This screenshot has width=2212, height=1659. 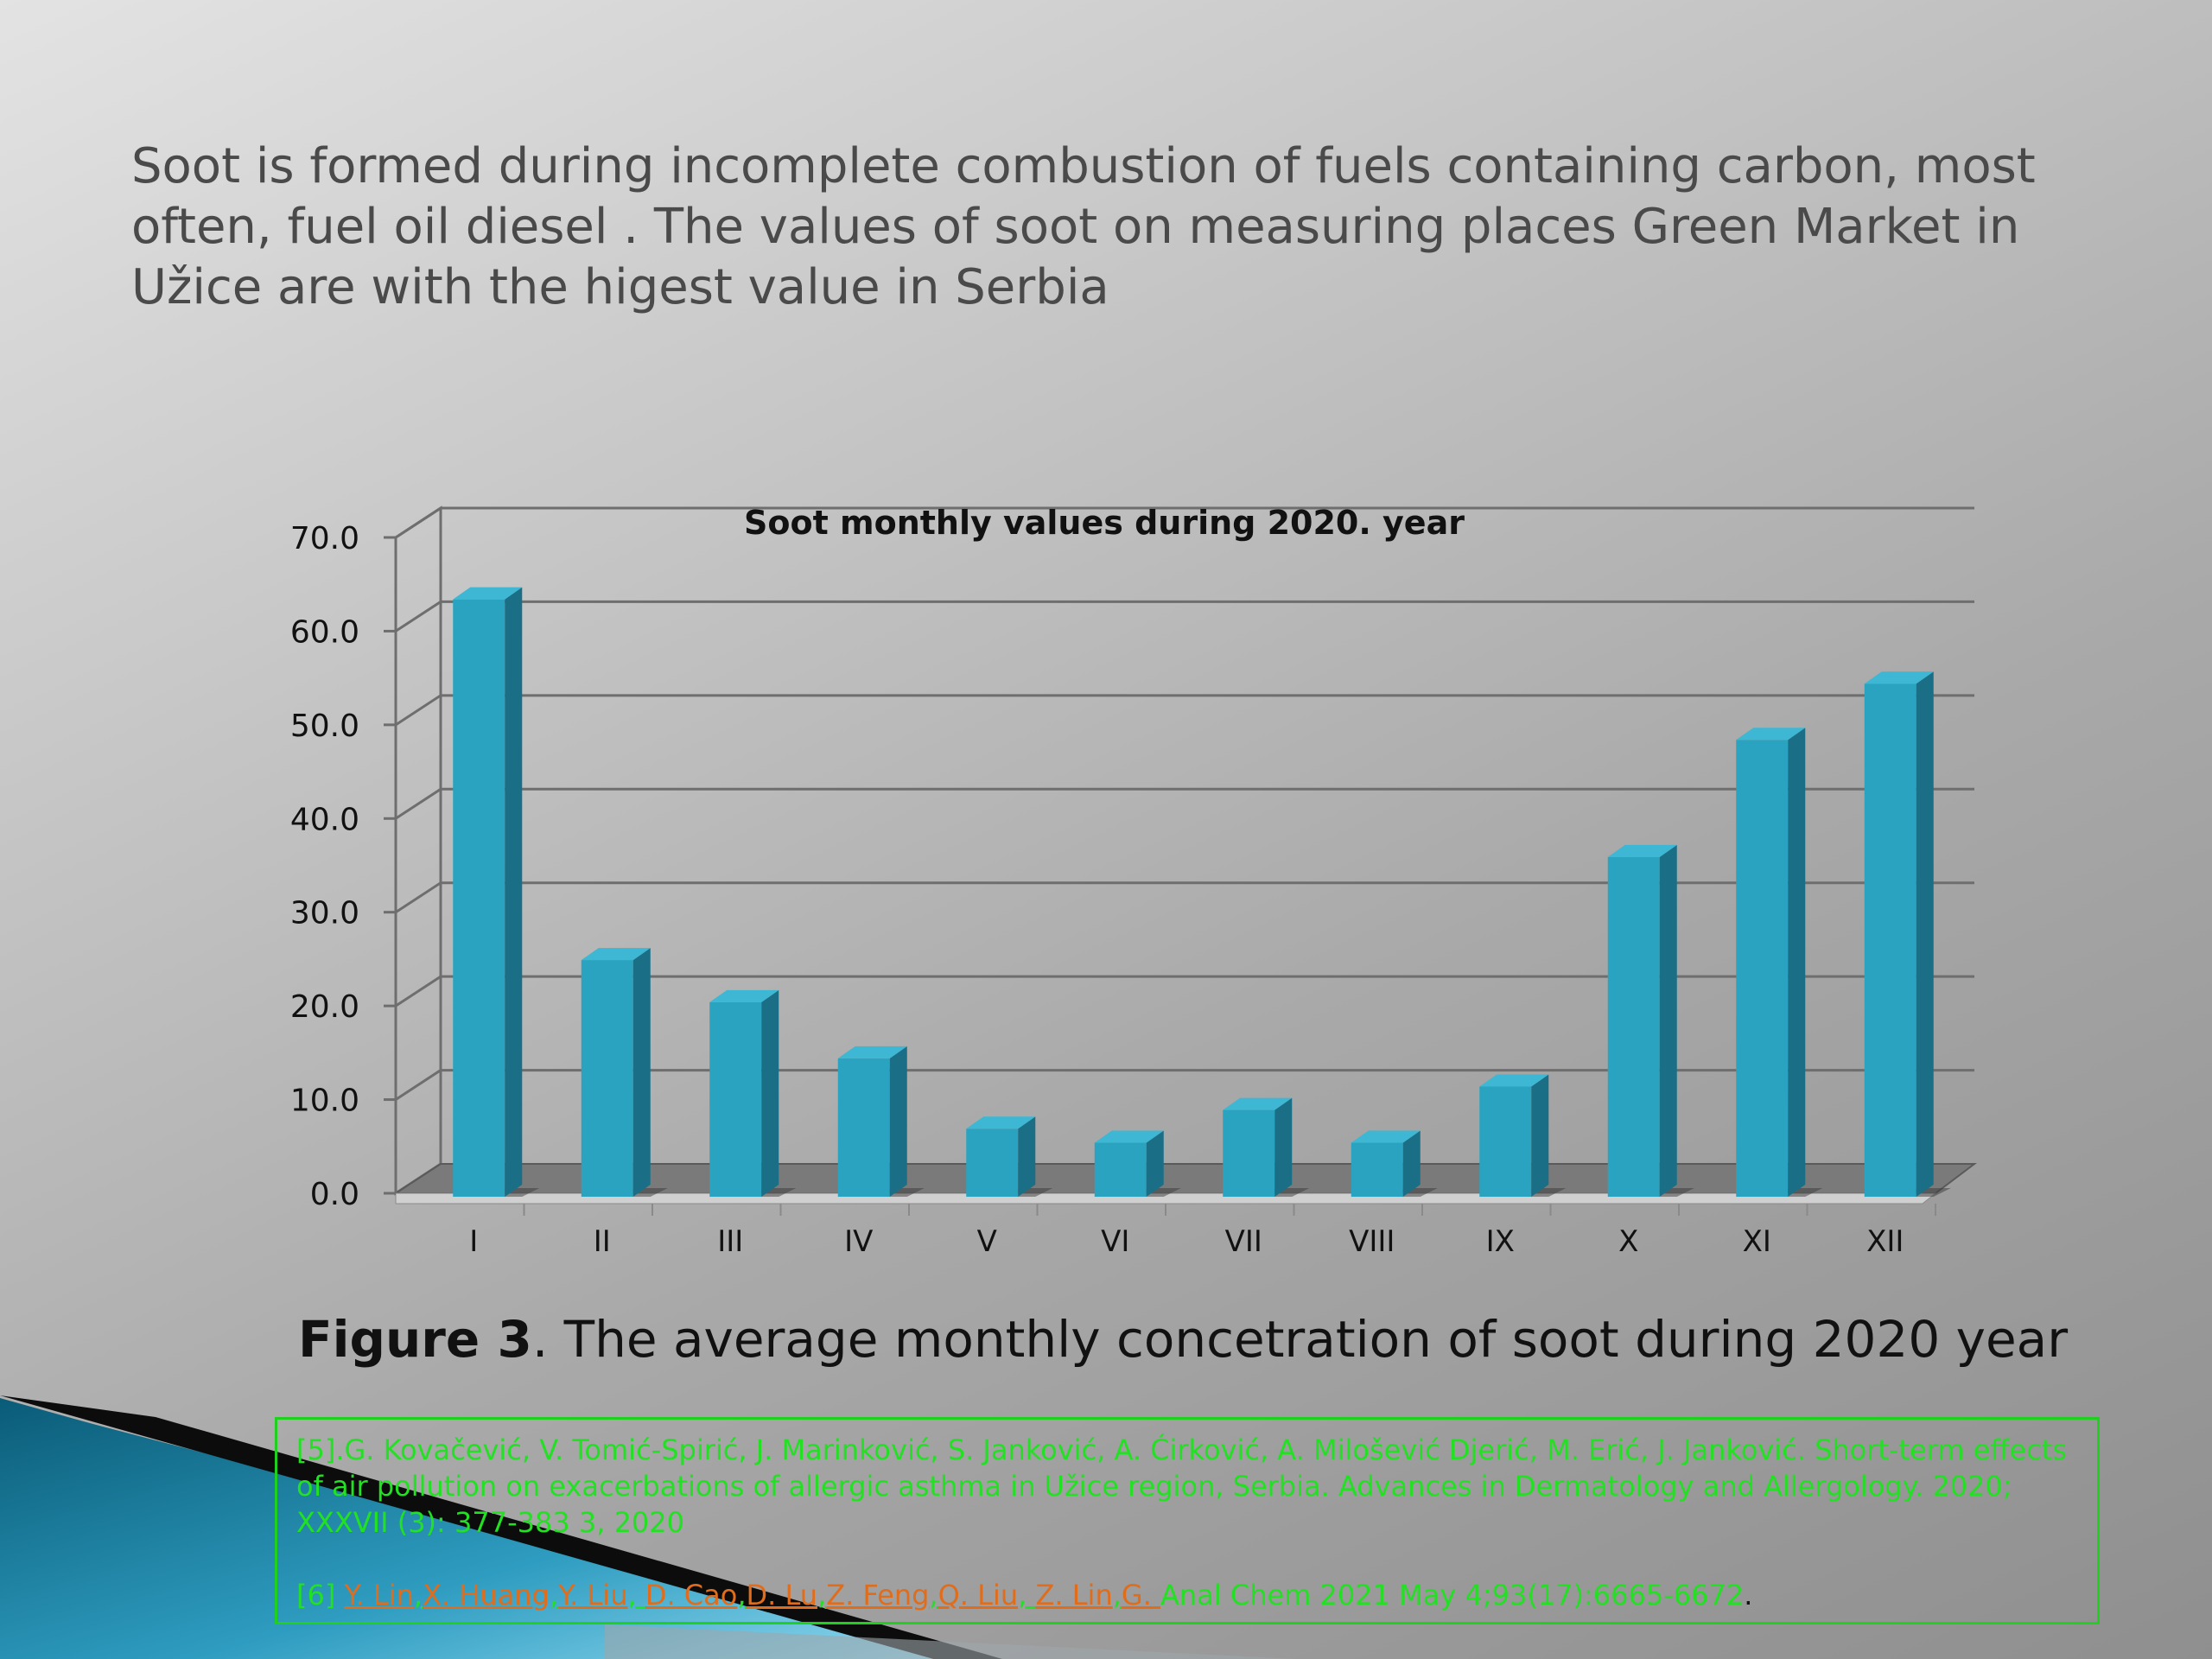 What do you see at coordinates (418, 850) in the screenshot?
I see `chart-side-wall` at bounding box center [418, 850].